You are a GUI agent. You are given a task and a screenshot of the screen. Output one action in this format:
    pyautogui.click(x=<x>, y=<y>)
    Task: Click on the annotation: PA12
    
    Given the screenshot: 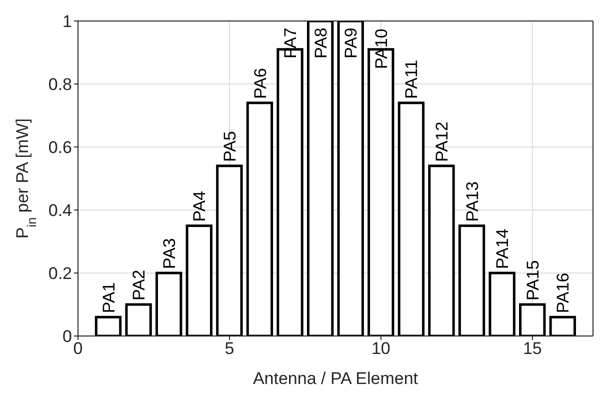 What is the action you would take?
    pyautogui.click(x=442, y=142)
    